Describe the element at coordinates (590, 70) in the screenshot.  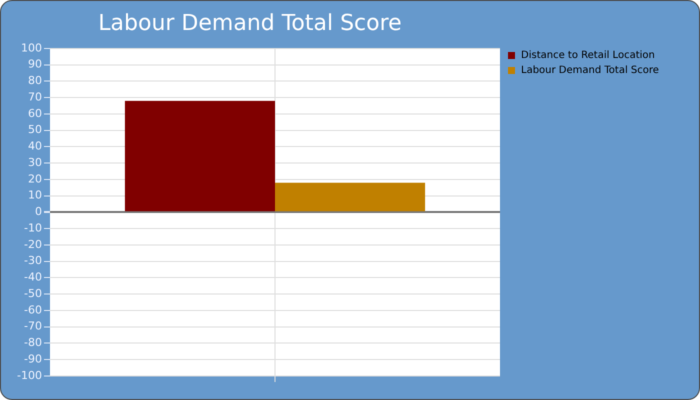
I see `legend-label: Labour Demand Total Score` at that location.